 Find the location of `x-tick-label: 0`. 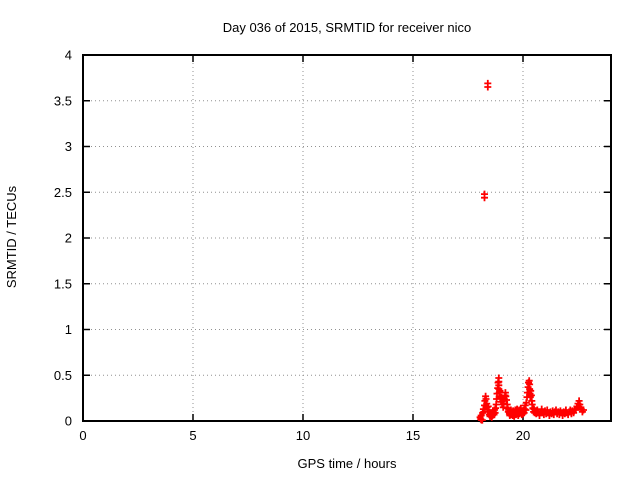

x-tick-label: 0 is located at coordinates (82, 435).